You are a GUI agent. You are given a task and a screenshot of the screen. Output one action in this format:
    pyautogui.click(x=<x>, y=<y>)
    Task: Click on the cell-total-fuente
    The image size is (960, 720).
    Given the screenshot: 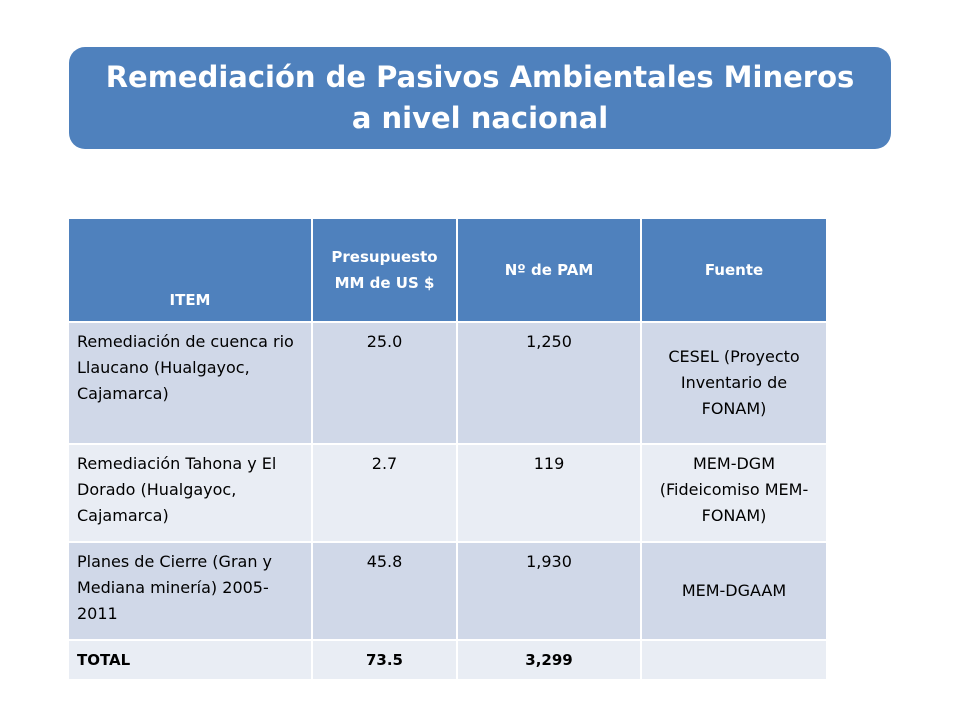 What is the action you would take?
    pyautogui.click(x=734, y=660)
    